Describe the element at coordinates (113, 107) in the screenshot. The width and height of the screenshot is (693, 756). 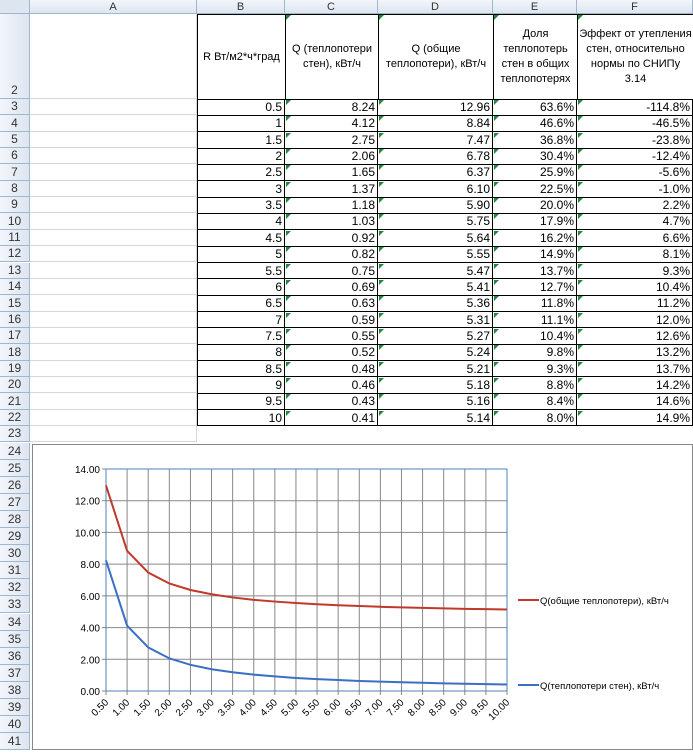
I see `cell-A3` at that location.